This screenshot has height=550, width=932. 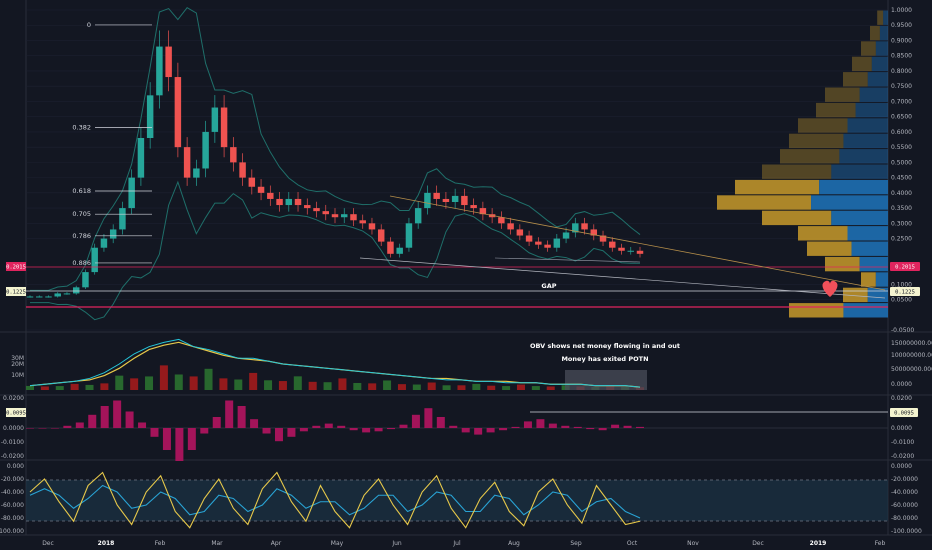 What do you see at coordinates (901, 86) in the screenshot?
I see `price-tick-label: 0.7500` at bounding box center [901, 86].